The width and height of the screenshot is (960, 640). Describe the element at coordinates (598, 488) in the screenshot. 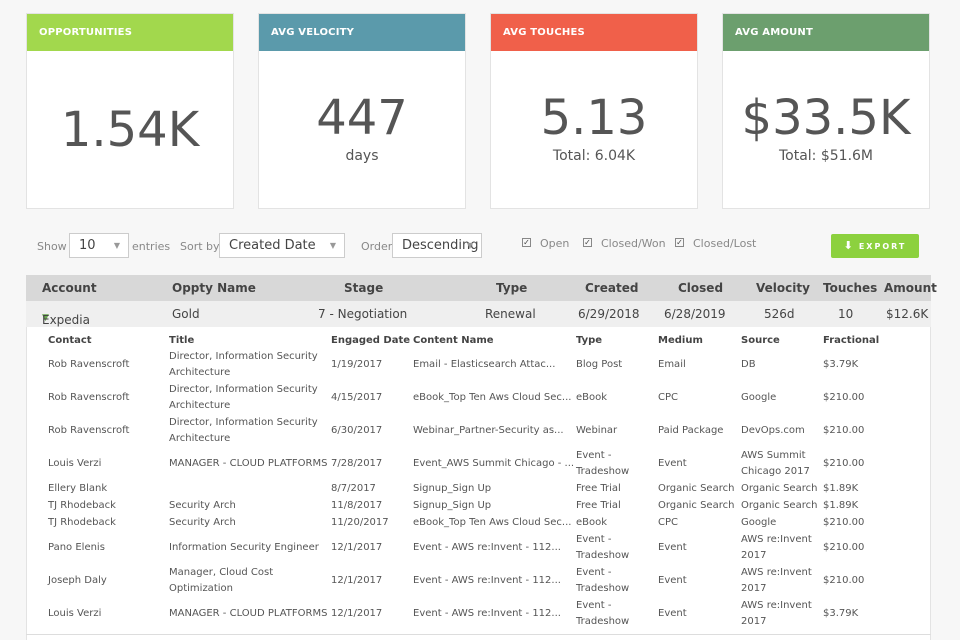

I see `touch-type: Free Trial` at that location.